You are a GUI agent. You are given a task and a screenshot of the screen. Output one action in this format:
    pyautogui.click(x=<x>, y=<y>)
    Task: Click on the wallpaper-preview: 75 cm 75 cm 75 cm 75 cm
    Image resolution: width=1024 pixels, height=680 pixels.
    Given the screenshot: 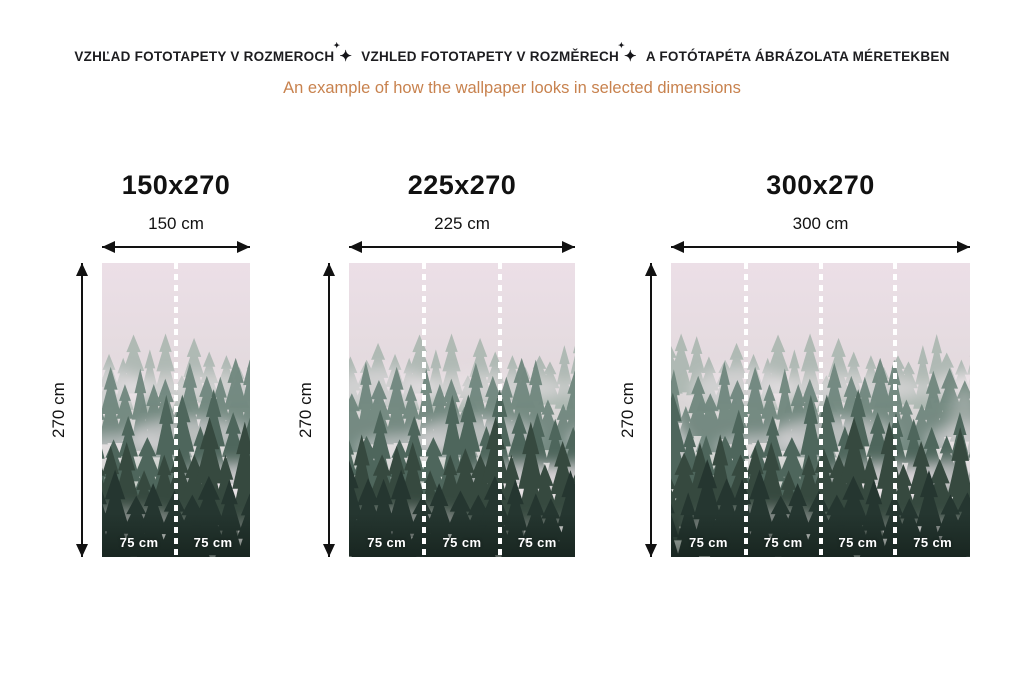 What is the action you would take?
    pyautogui.click(x=820, y=410)
    